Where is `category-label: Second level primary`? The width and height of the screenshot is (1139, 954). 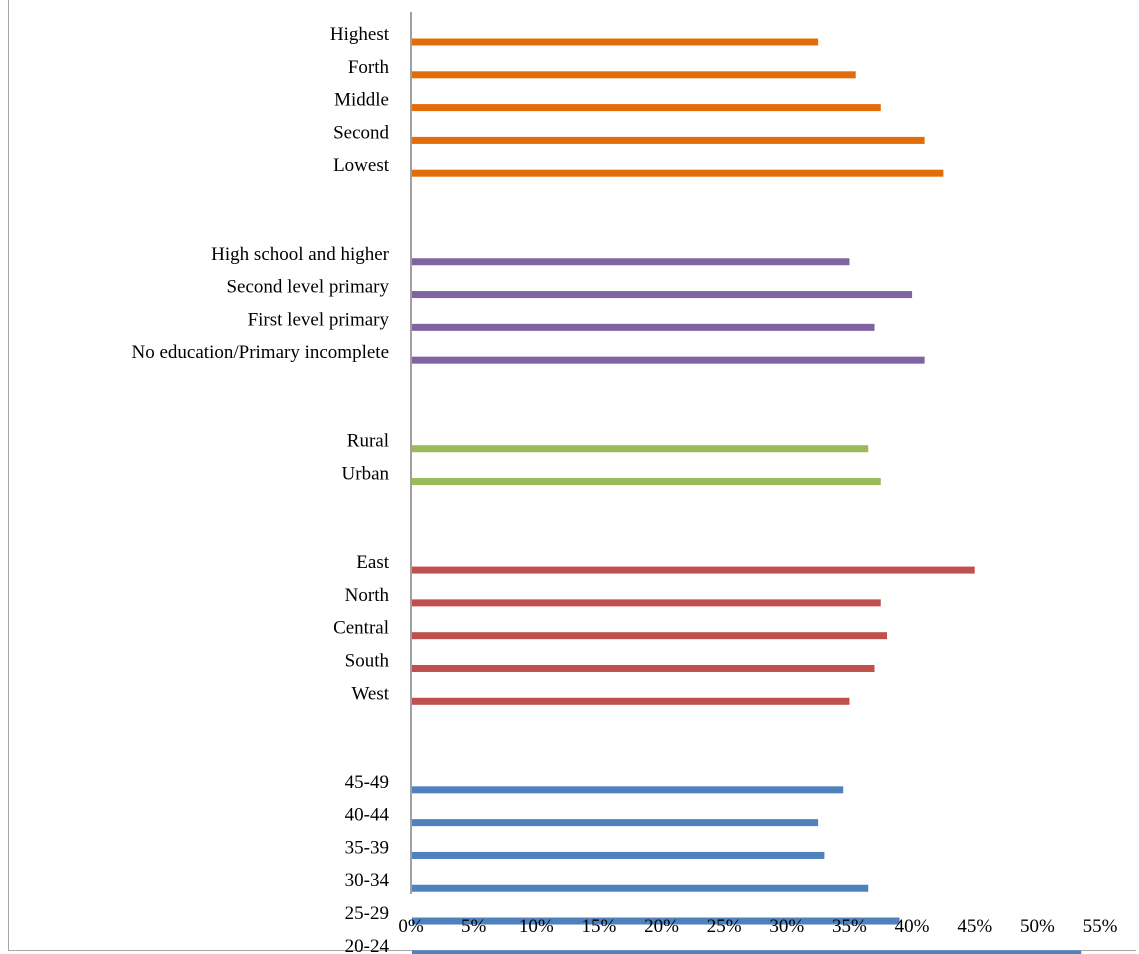 category-label: Second level primary is located at coordinates (307, 287).